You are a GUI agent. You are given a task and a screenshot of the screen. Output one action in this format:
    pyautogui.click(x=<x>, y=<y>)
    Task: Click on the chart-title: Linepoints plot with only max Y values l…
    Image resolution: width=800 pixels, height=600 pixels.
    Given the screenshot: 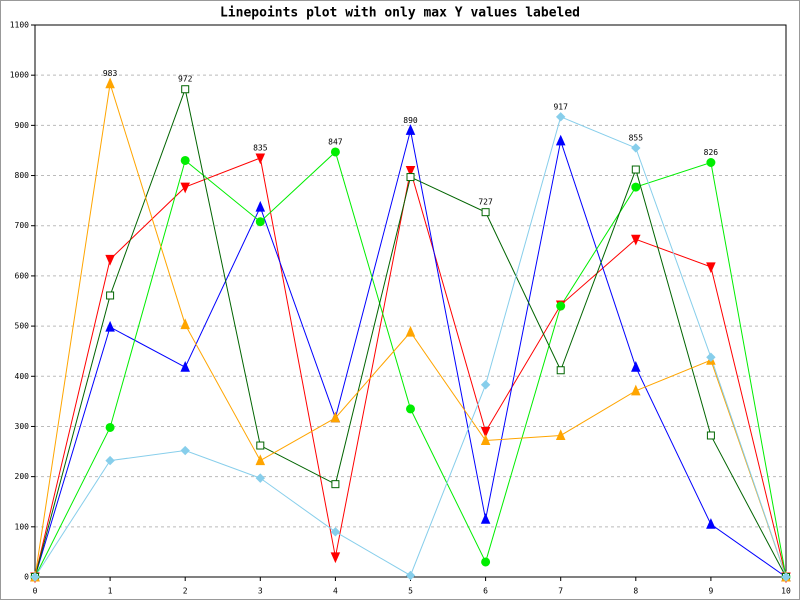 What is the action you would take?
    pyautogui.click(x=400, y=13)
    